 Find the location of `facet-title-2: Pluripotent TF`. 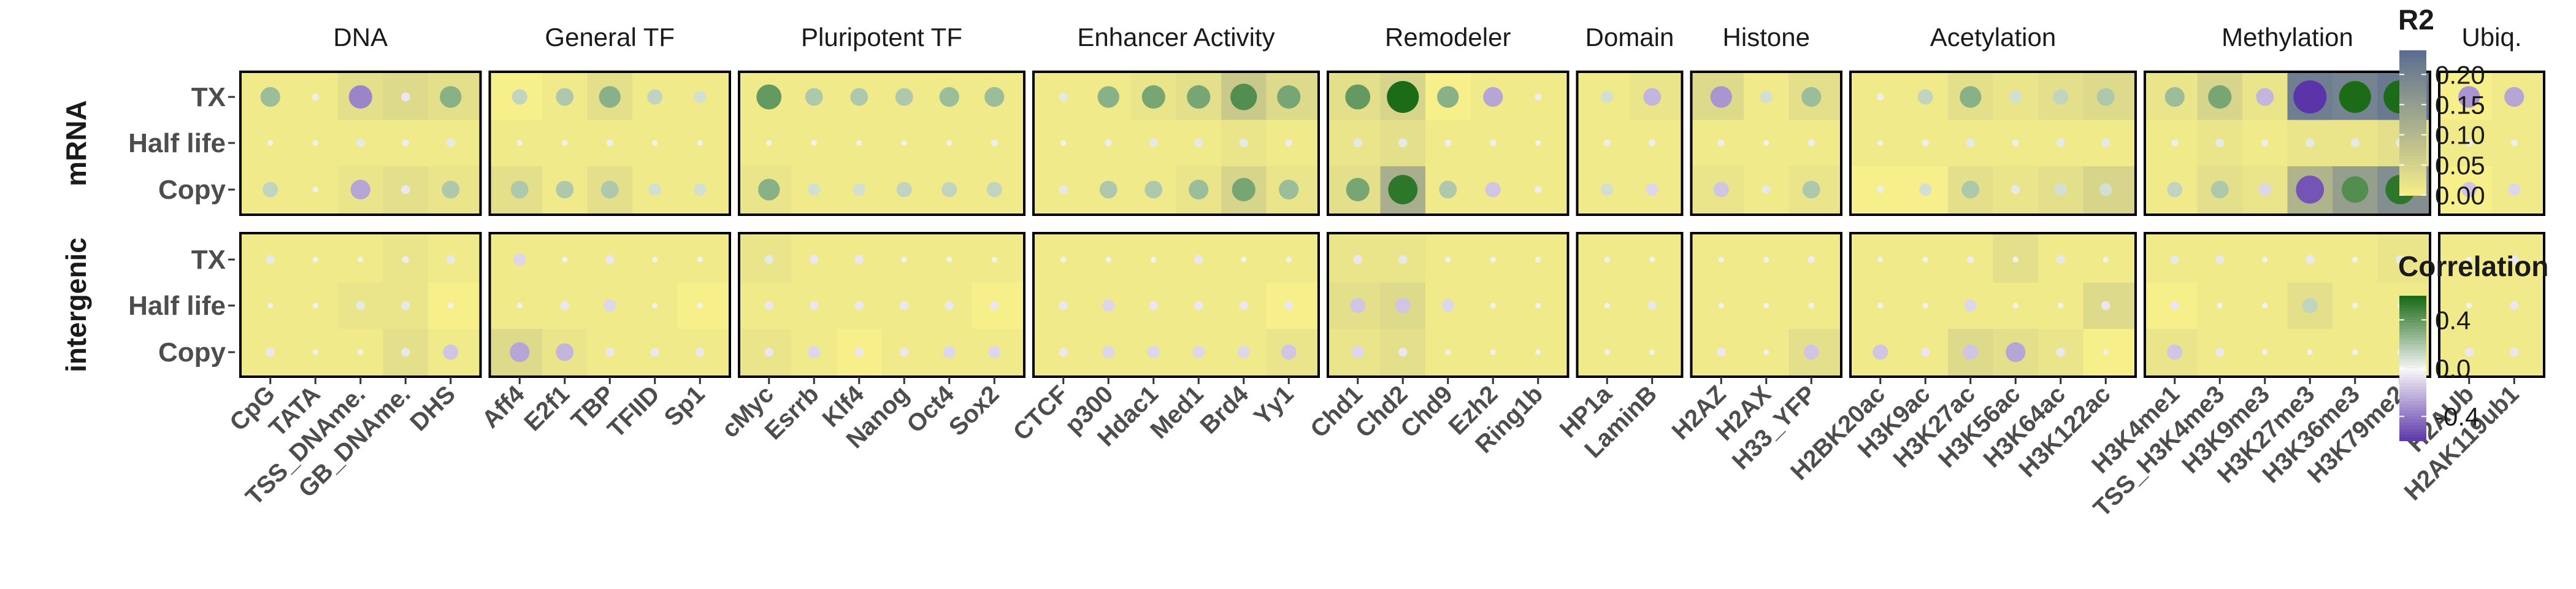

facet-title-2: Pluripotent TF is located at coordinates (881, 37).